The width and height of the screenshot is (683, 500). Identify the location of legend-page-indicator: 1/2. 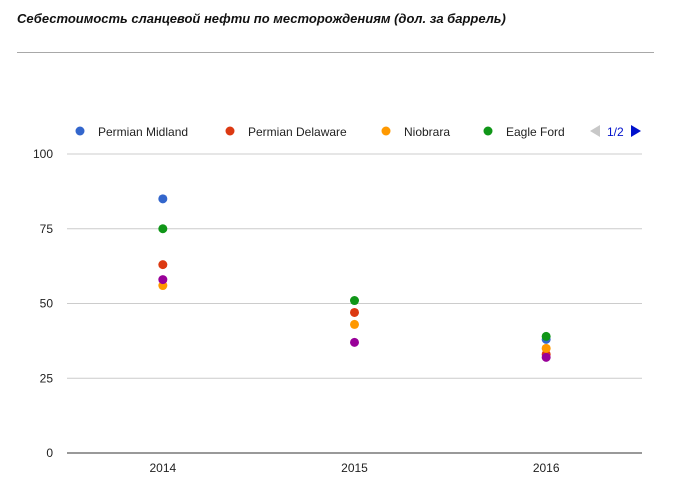
(615, 132).